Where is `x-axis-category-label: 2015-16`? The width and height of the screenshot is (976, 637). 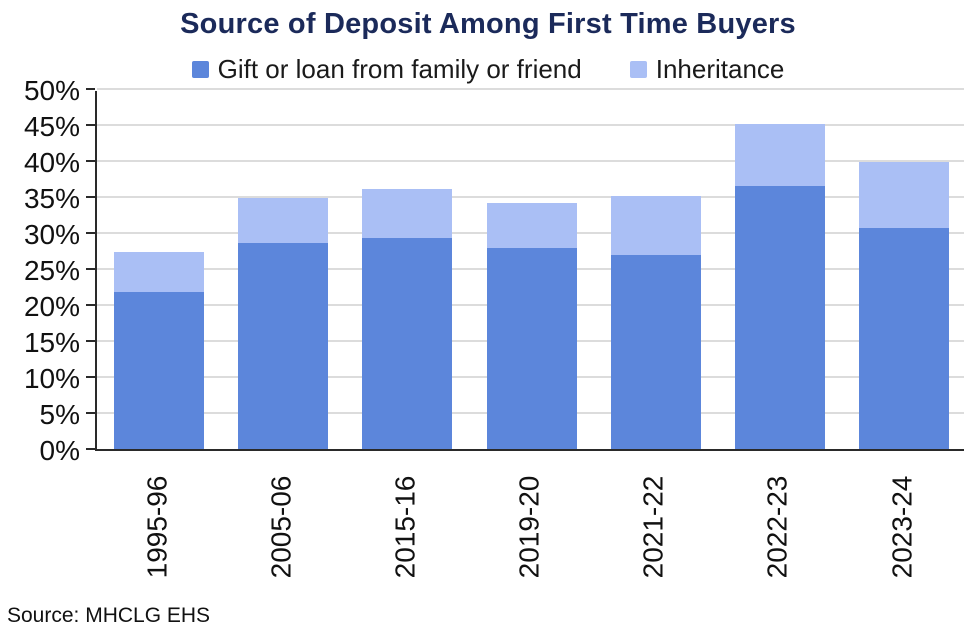 x-axis-category-label: 2015-16 is located at coordinates (405, 527).